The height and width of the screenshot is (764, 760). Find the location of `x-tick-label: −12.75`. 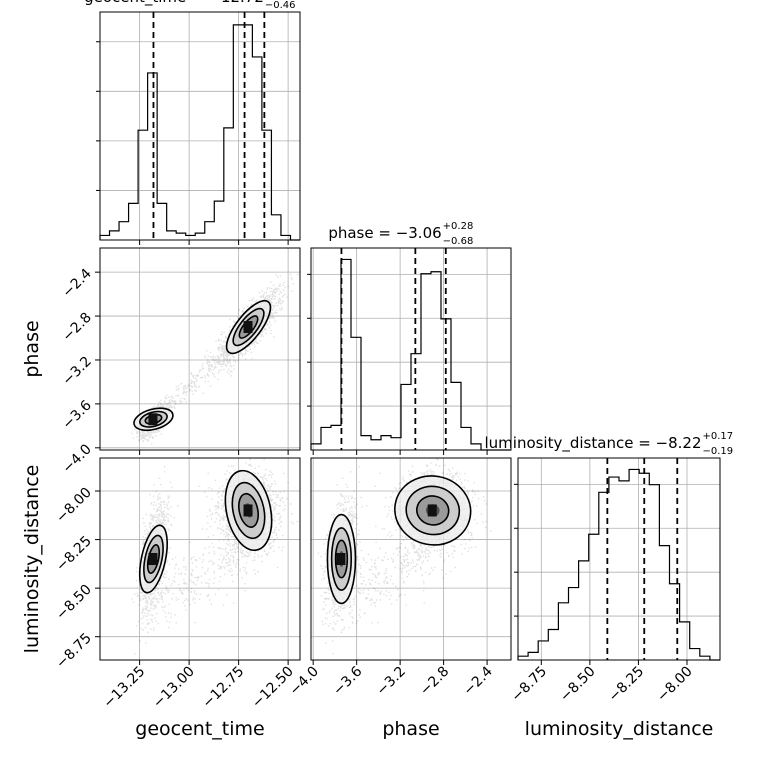

x-tick-label: −12.75 is located at coordinates (223, 688).